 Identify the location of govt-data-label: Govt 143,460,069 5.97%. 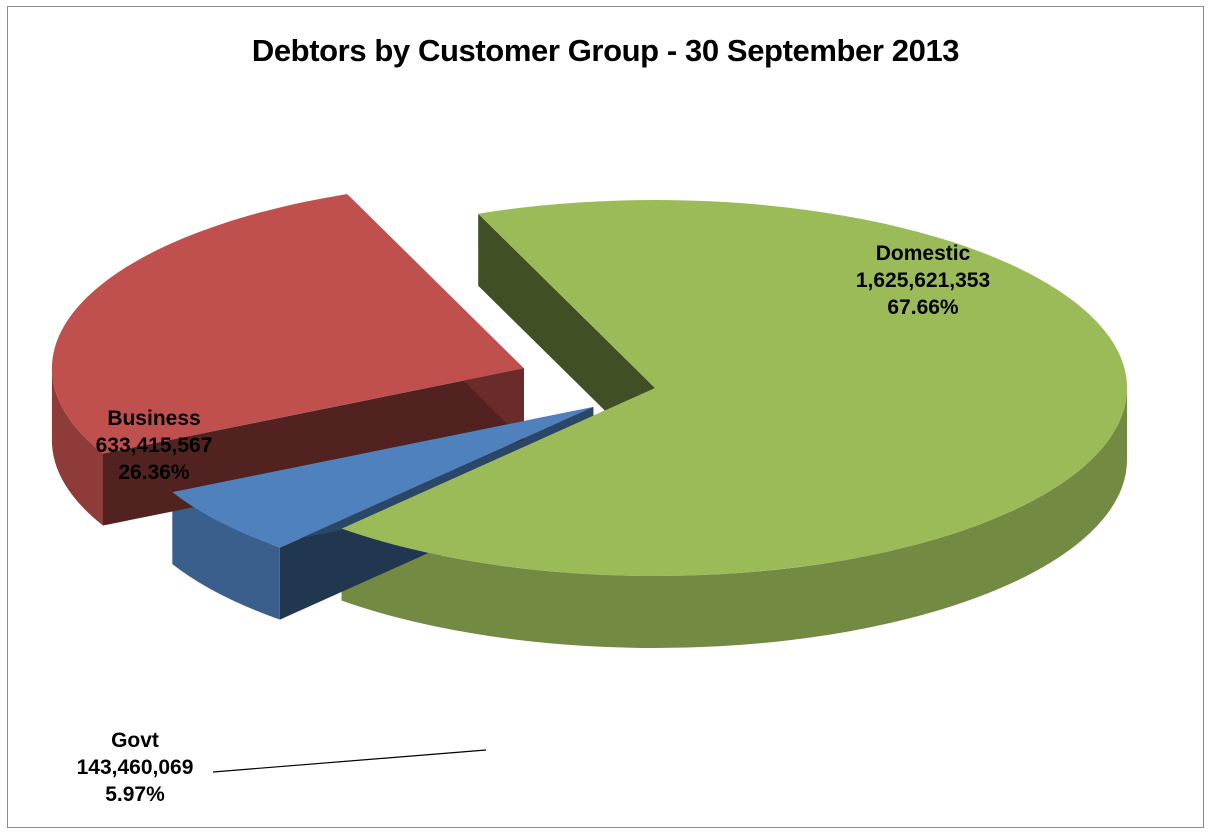
(135, 767).